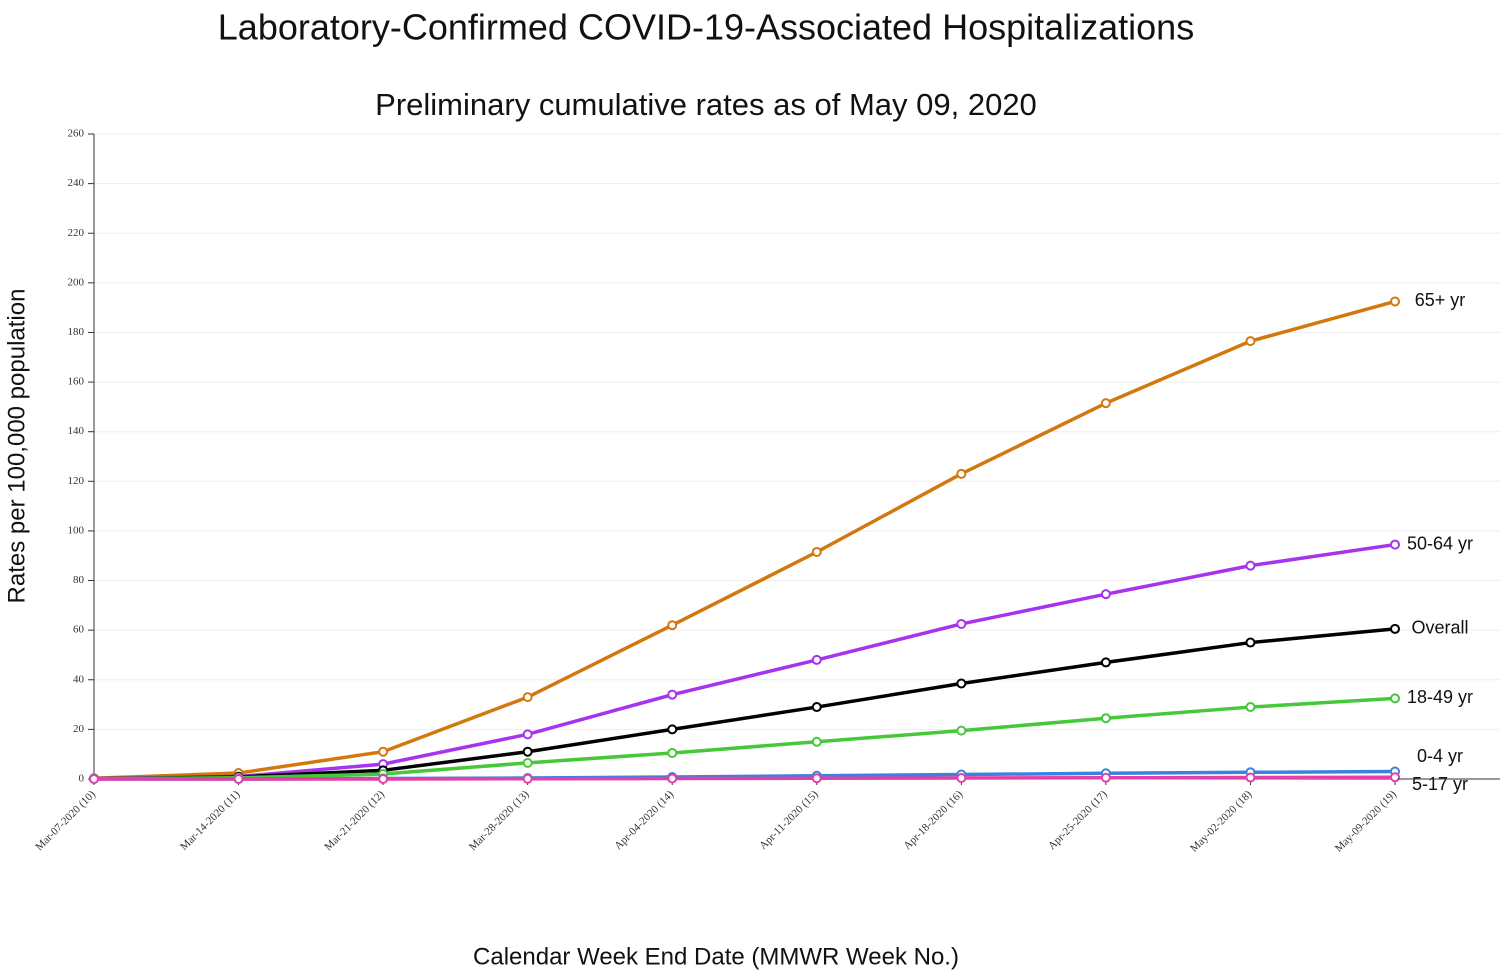 The image size is (1500, 978). I want to click on y-tick-label: 240, so click(76, 183).